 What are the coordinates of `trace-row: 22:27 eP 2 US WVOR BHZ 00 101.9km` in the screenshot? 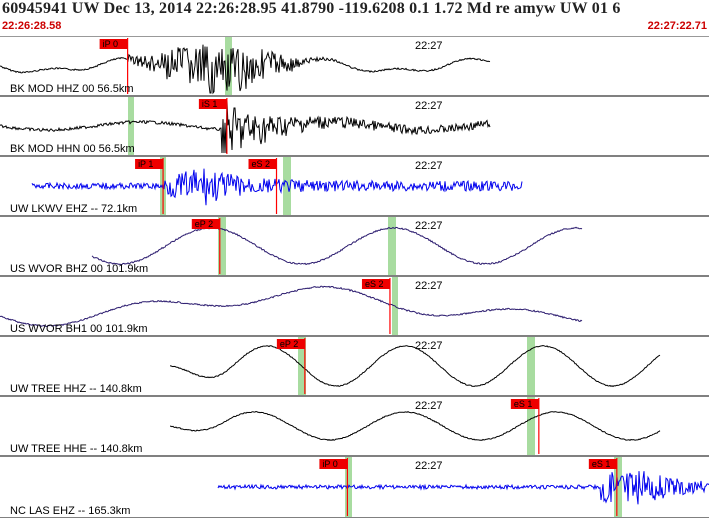 It's located at (354, 247).